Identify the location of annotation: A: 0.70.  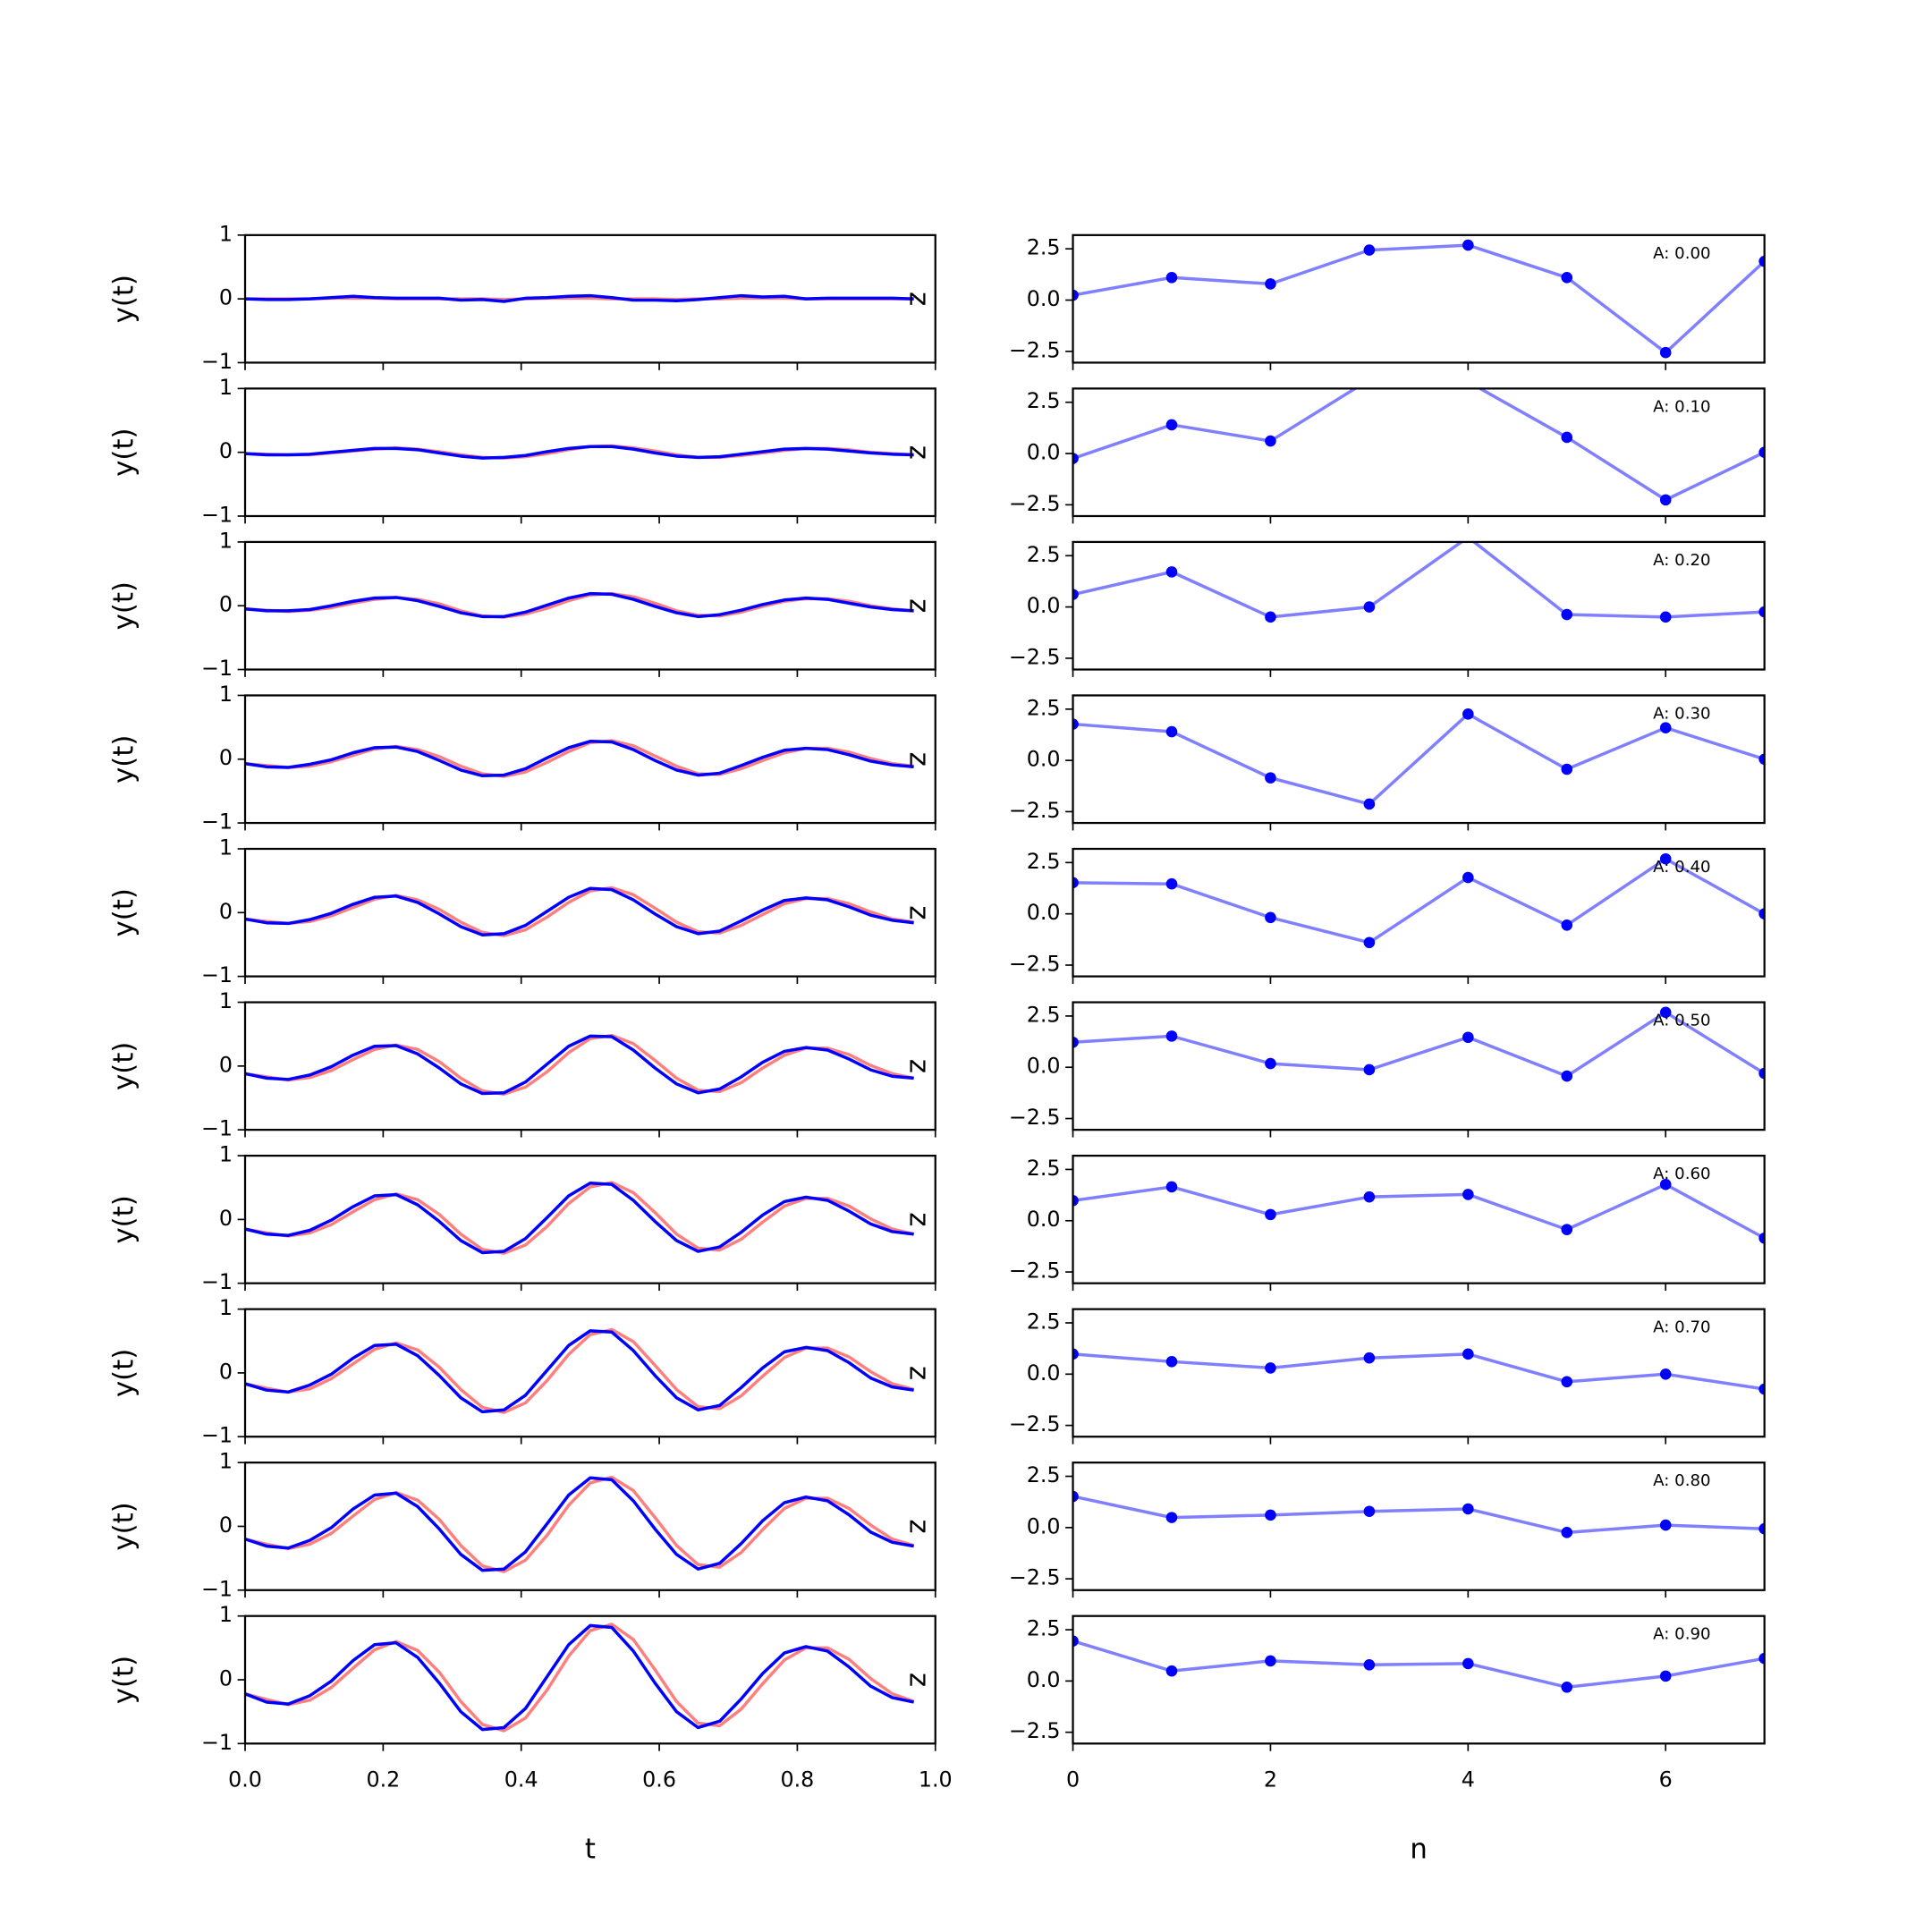
(1681, 1327).